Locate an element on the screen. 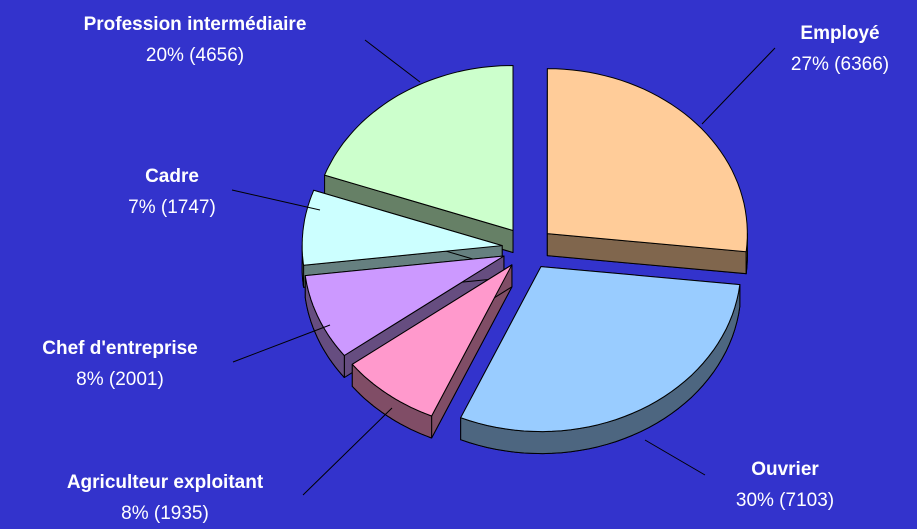  slice-name: Profession intermédiaire is located at coordinates (195, 24).